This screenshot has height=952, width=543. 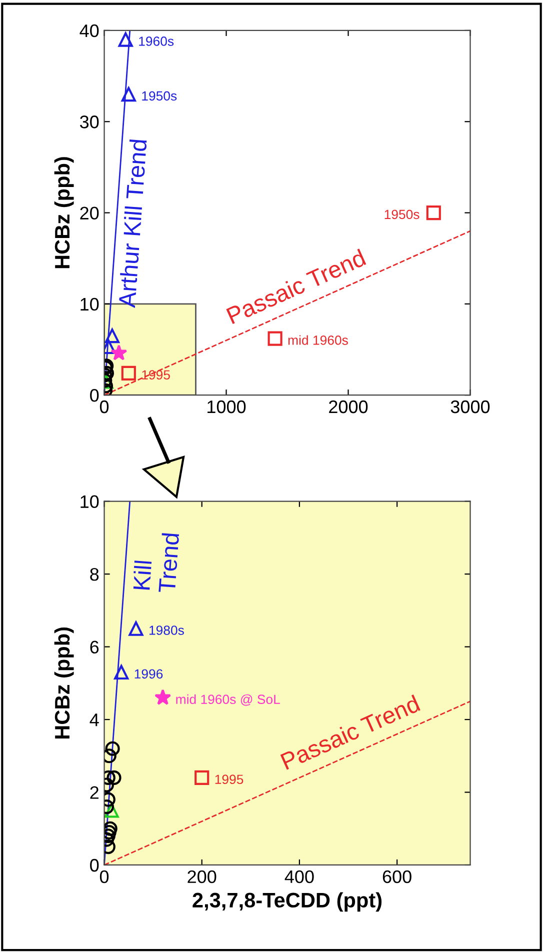 What do you see at coordinates (299, 877) in the screenshot?
I see `x-tick-label: 400` at bounding box center [299, 877].